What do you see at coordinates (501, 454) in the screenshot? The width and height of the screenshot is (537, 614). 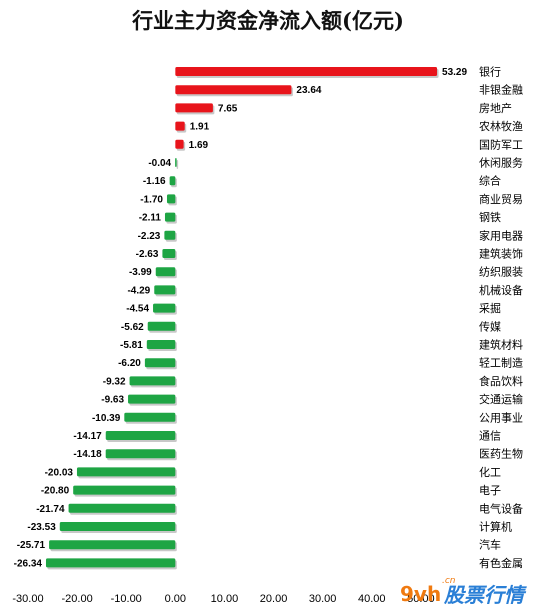 I see `category-label-21: 医药生物` at bounding box center [501, 454].